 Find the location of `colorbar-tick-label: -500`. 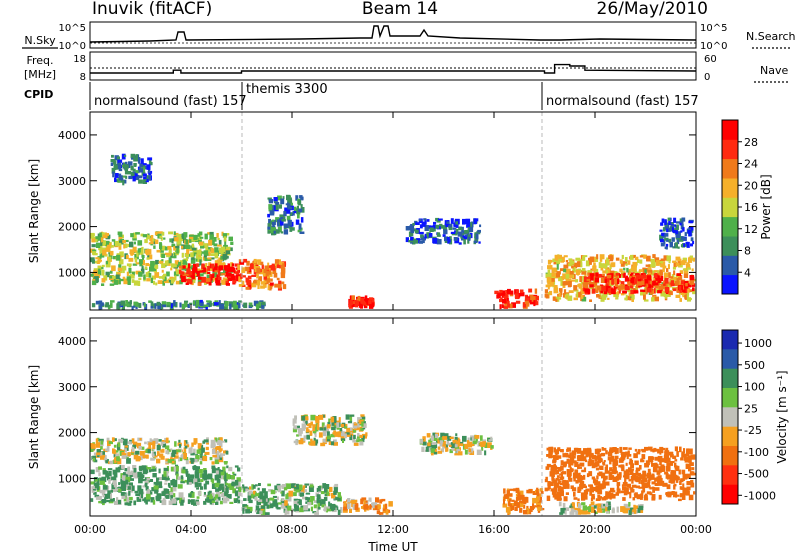

colorbar-tick-label: -500 is located at coordinates (756, 474).